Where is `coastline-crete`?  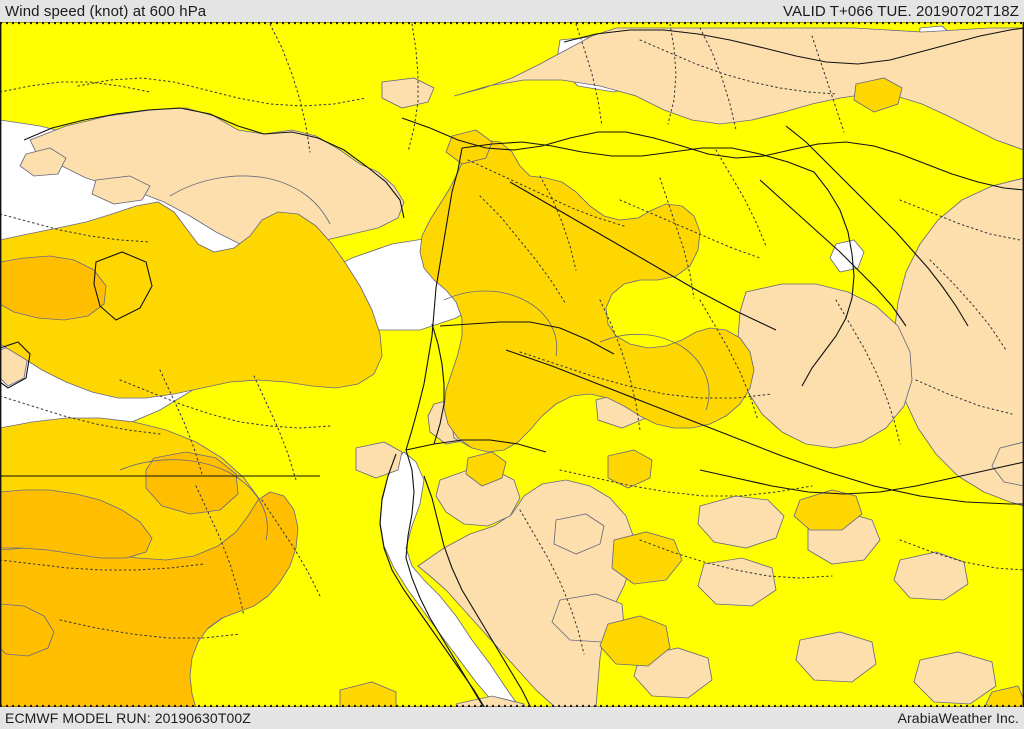
coastline-crete is located at coordinates (15, 365).